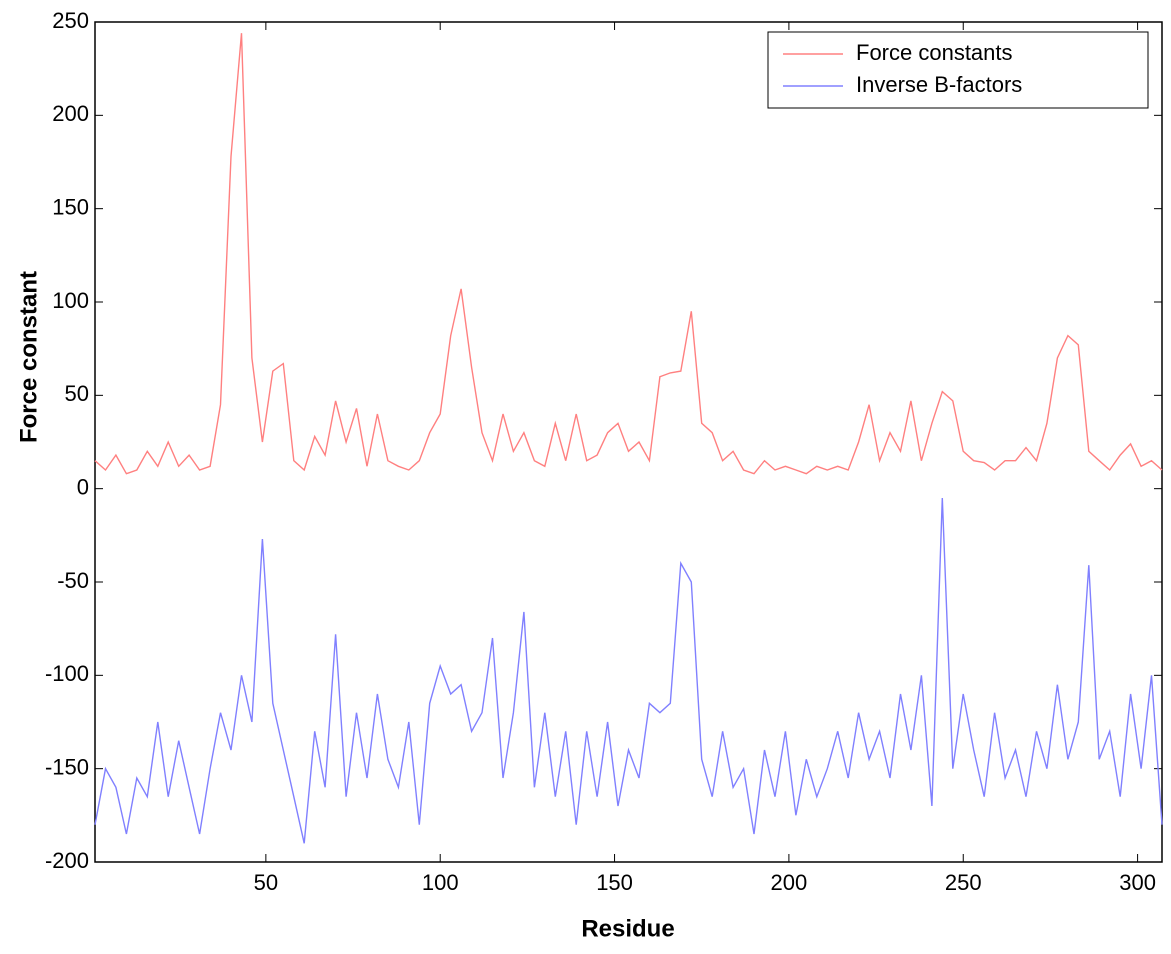 Image resolution: width=1171 pixels, height=954 pixels. Describe the element at coordinates (1137, 882) in the screenshot. I see `x-tick-label: 300` at that location.